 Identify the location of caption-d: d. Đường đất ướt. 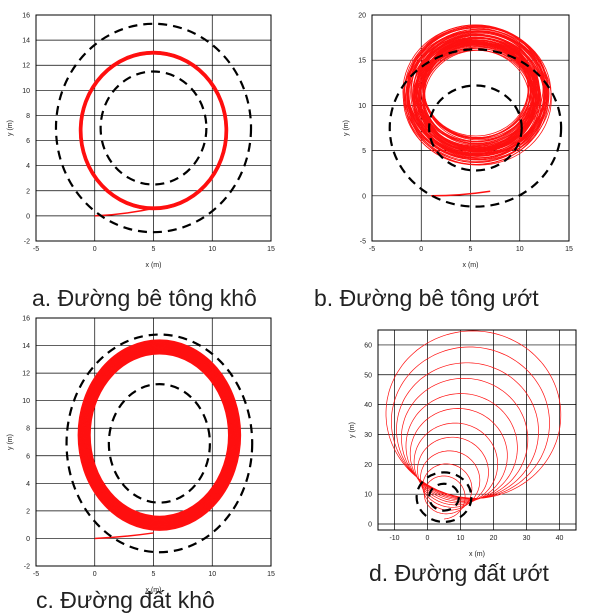
(459, 573).